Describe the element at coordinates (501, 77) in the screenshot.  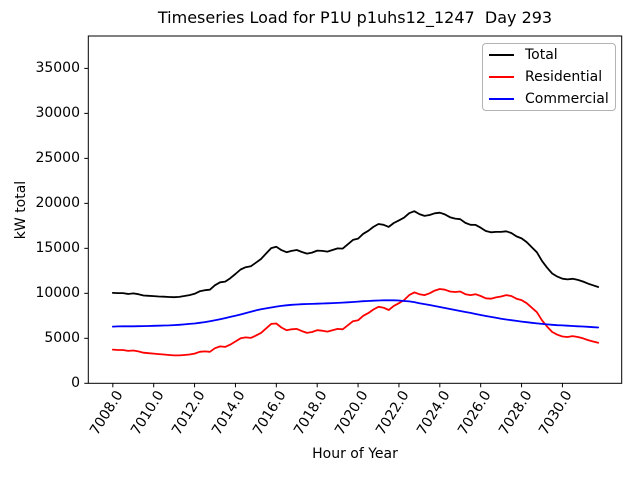
I see `legend-line-residential-icon` at that location.